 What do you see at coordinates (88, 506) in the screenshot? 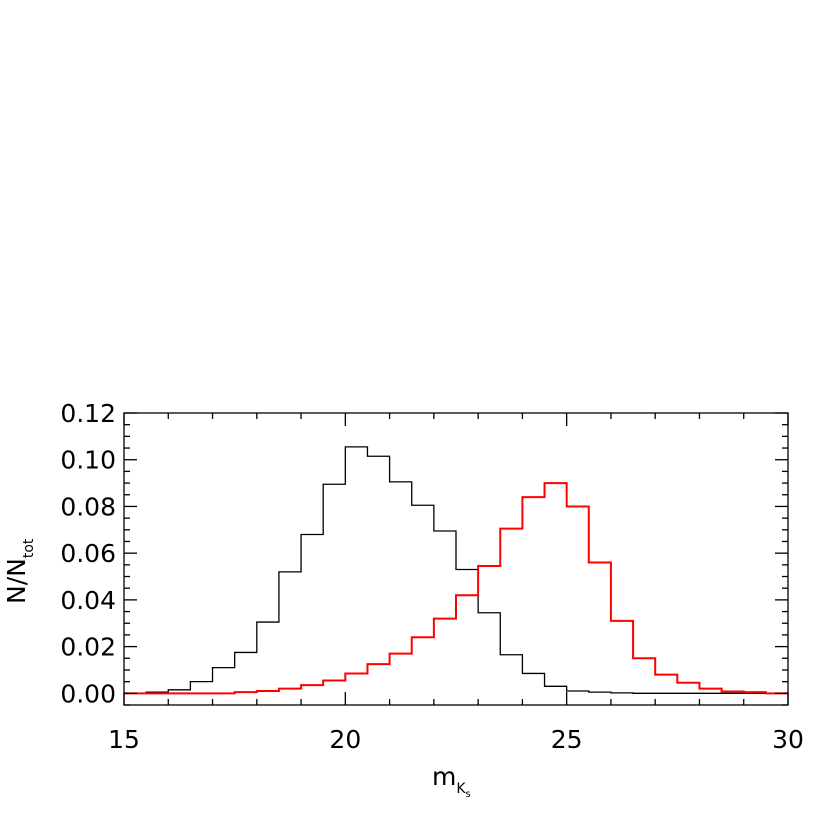
I see `y-tick-label: 0.08` at bounding box center [88, 506].